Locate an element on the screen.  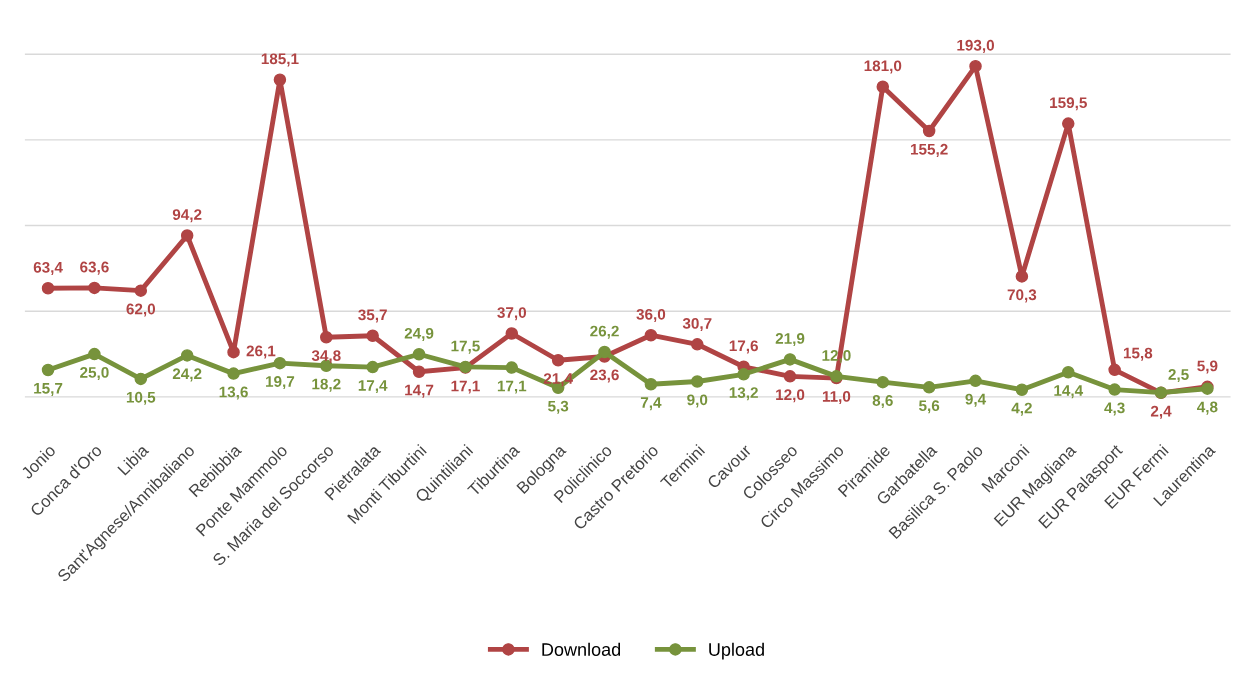
data-label: 37,0 is located at coordinates (512, 314).